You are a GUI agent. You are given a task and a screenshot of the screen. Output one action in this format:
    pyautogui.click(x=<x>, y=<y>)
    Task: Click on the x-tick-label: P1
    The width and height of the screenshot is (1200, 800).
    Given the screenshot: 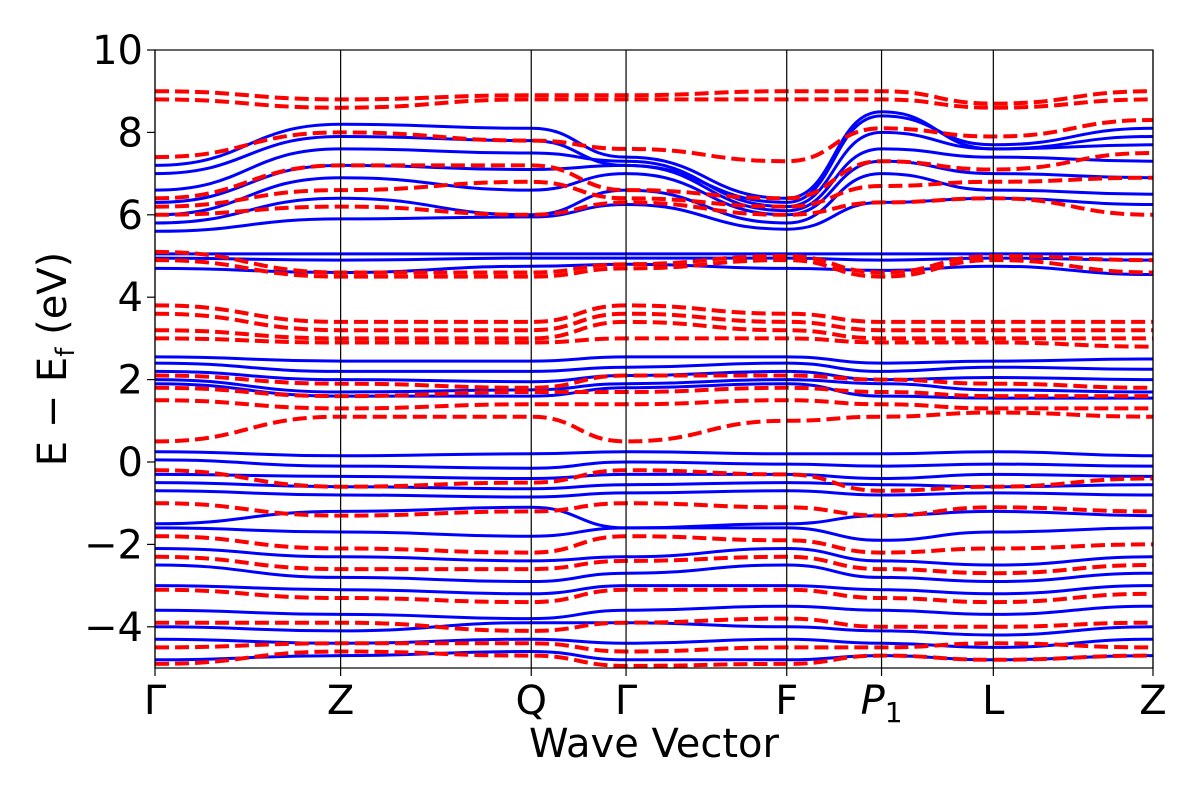 What is the action you would take?
    pyautogui.click(x=882, y=703)
    